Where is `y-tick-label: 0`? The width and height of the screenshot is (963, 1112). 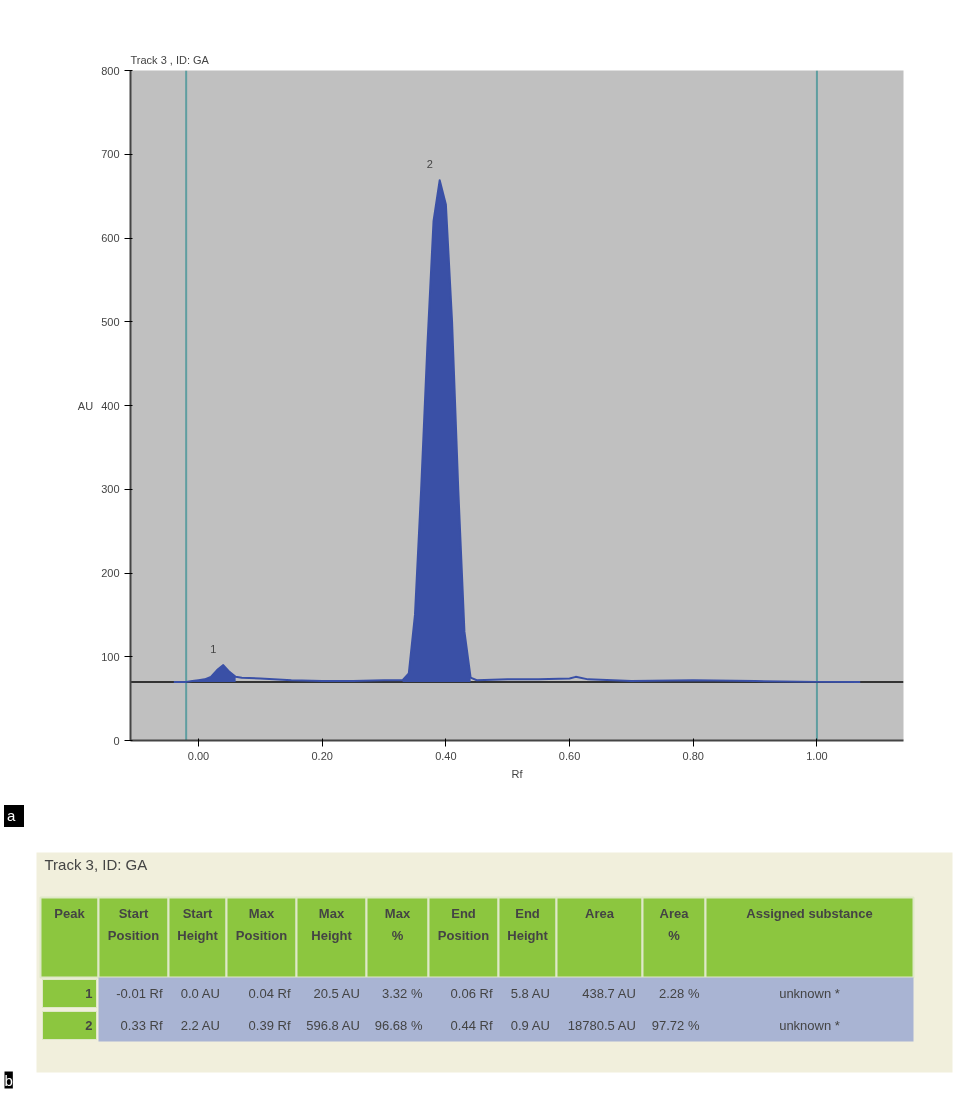
y-tick-label: 0 is located at coordinates (116, 740).